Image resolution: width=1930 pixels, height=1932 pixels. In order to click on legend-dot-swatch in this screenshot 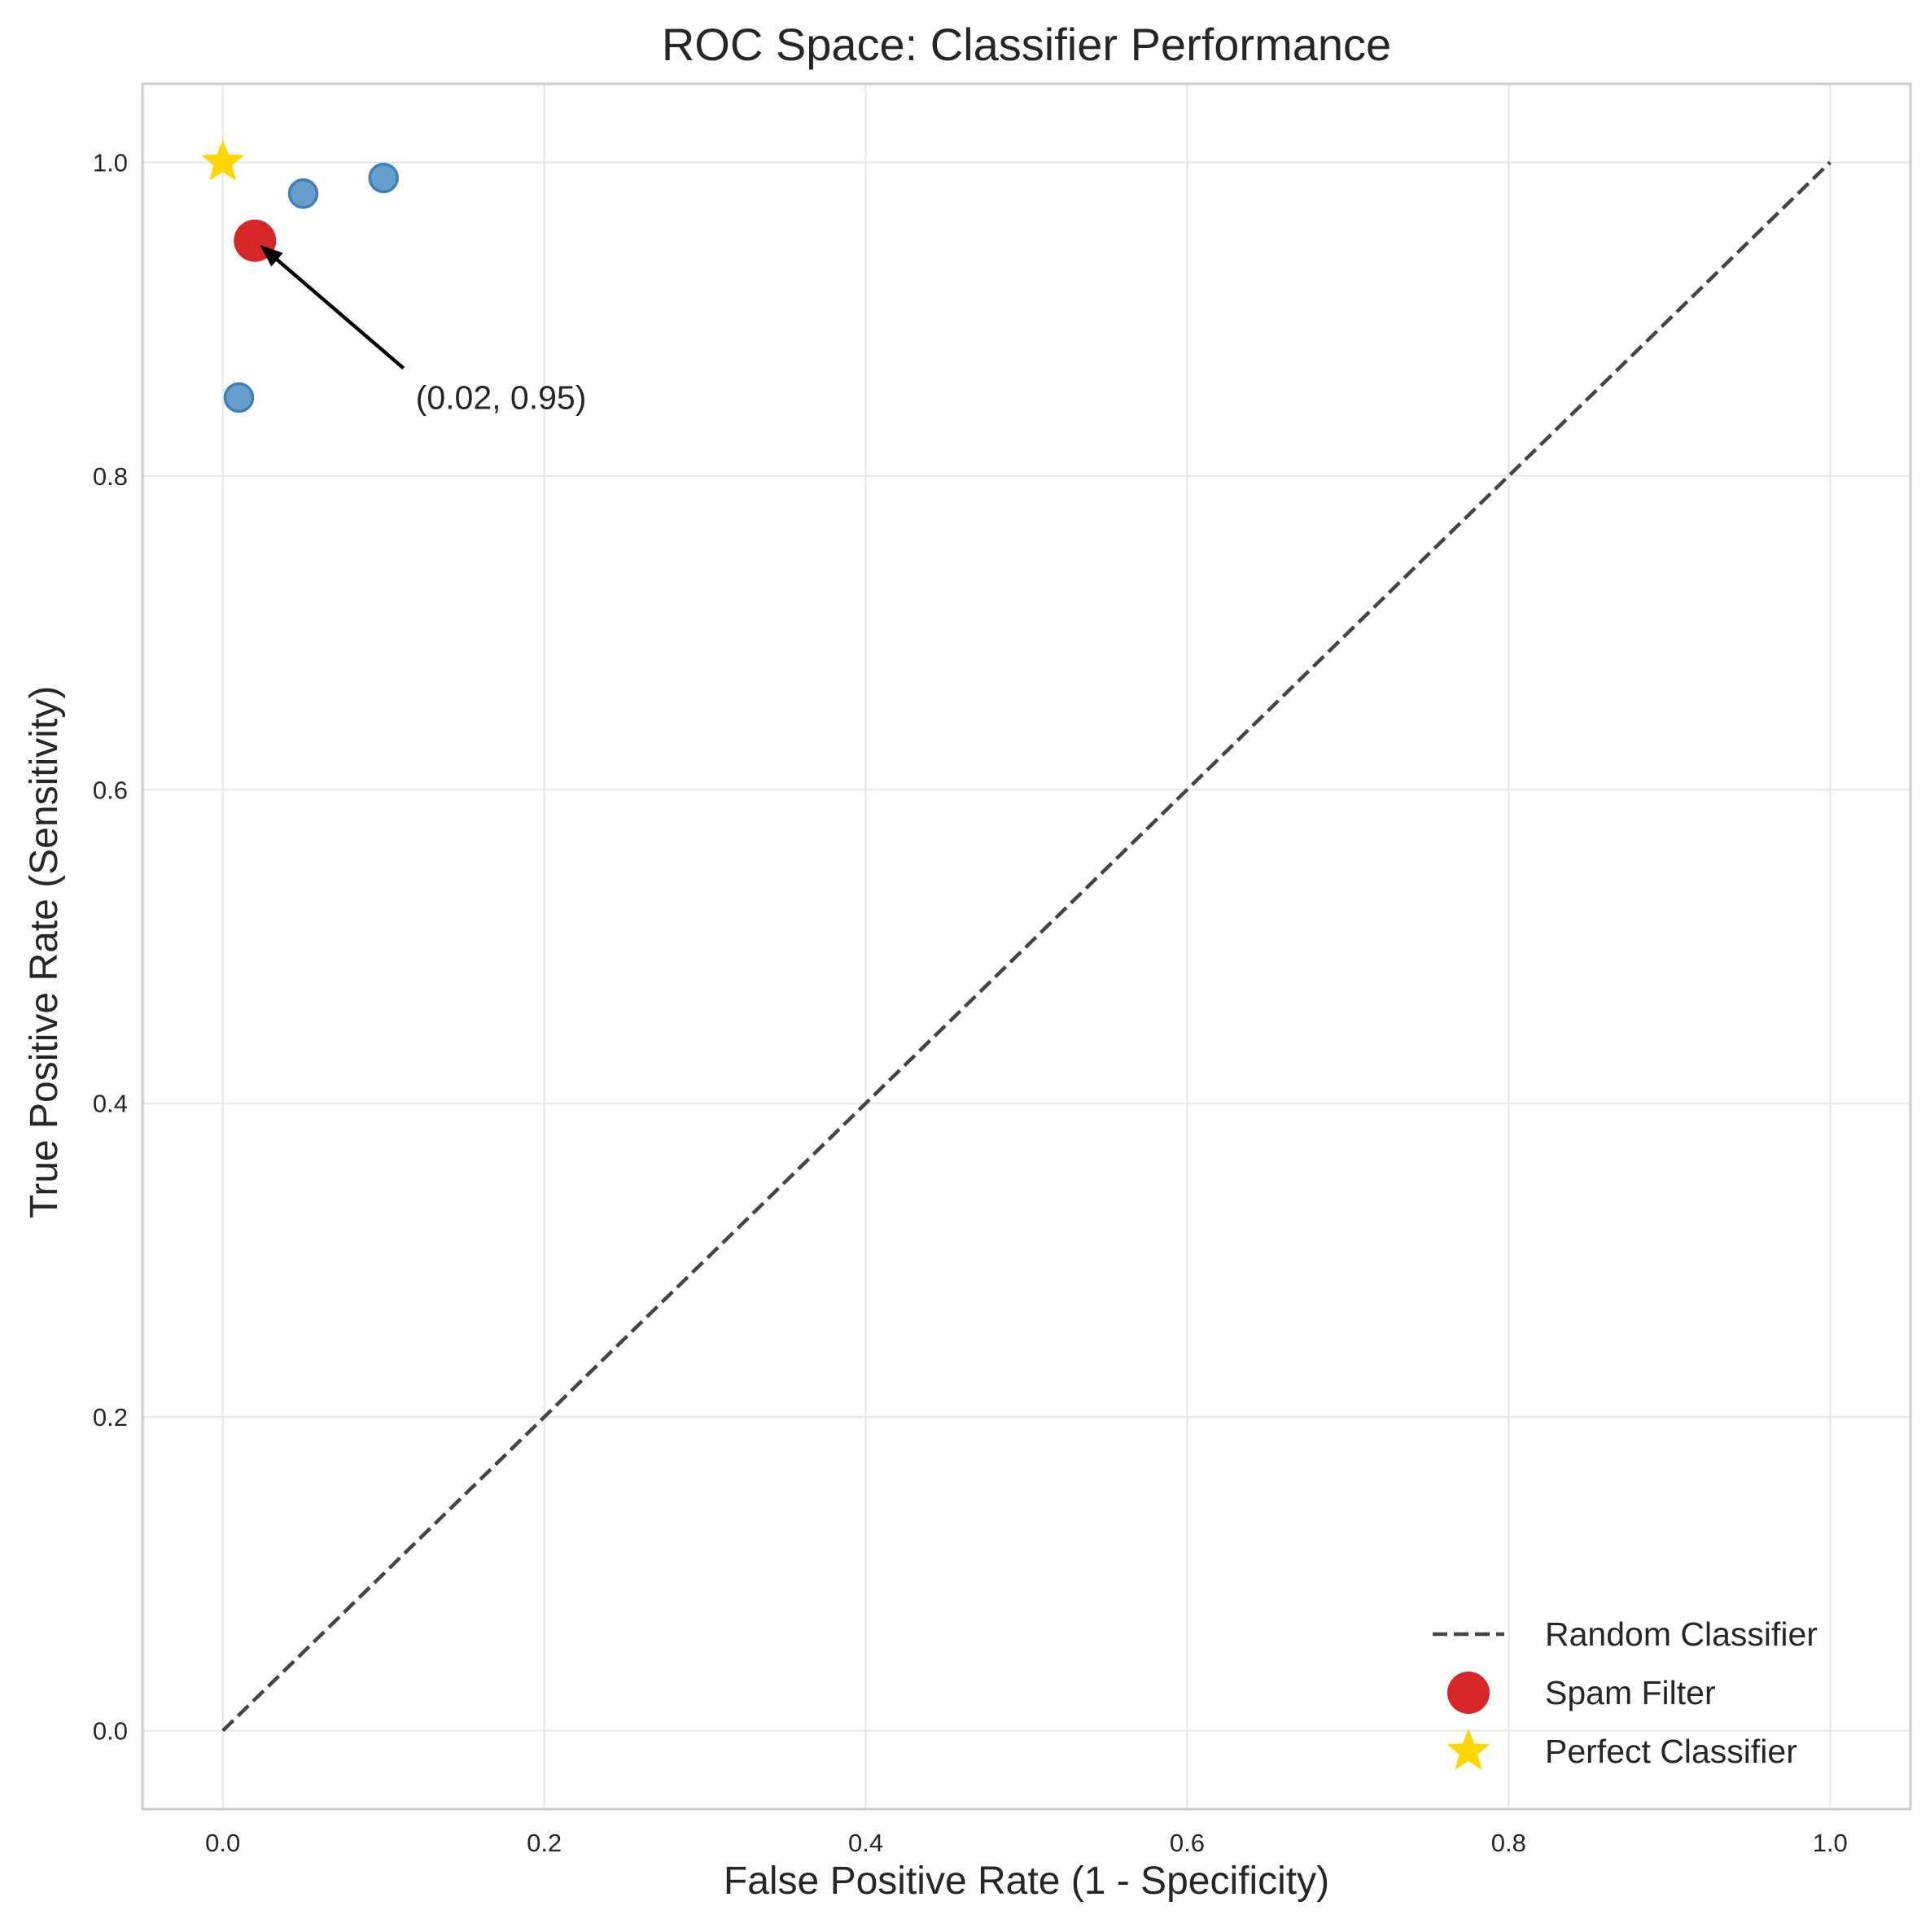, I will do `click(1468, 1693)`.